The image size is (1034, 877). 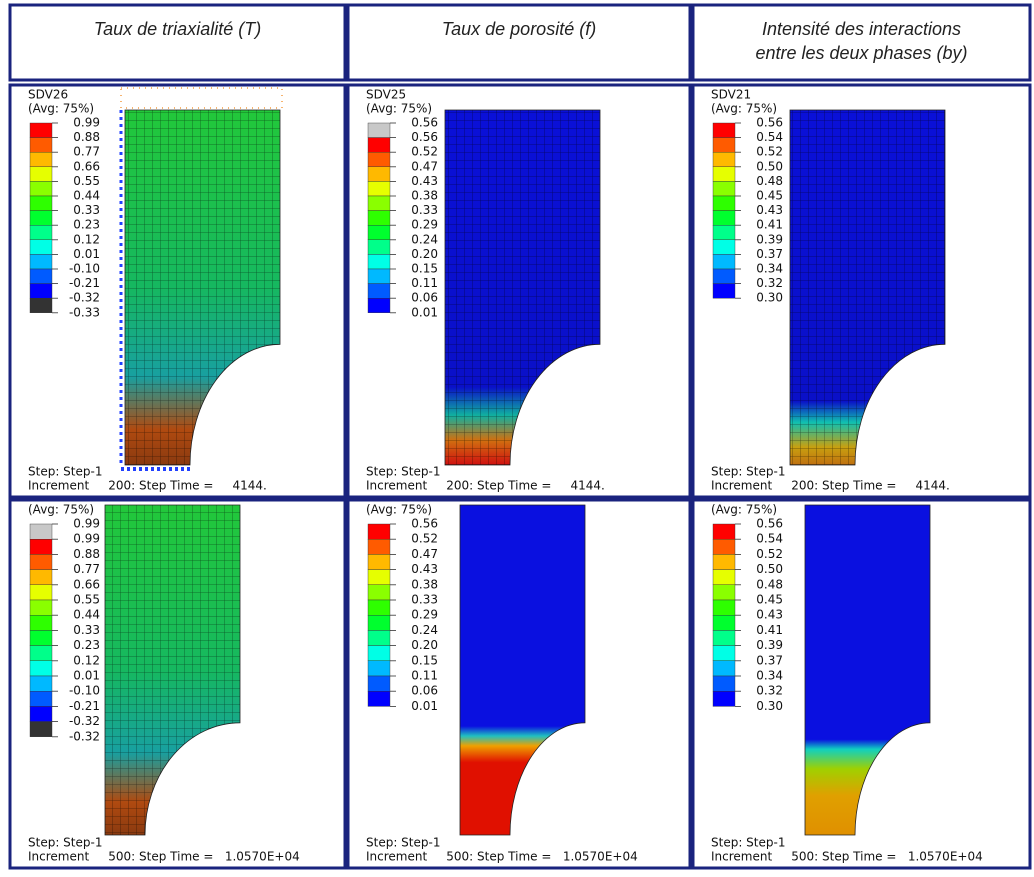 I want to click on legend-value: 0.20, so click(x=424, y=645).